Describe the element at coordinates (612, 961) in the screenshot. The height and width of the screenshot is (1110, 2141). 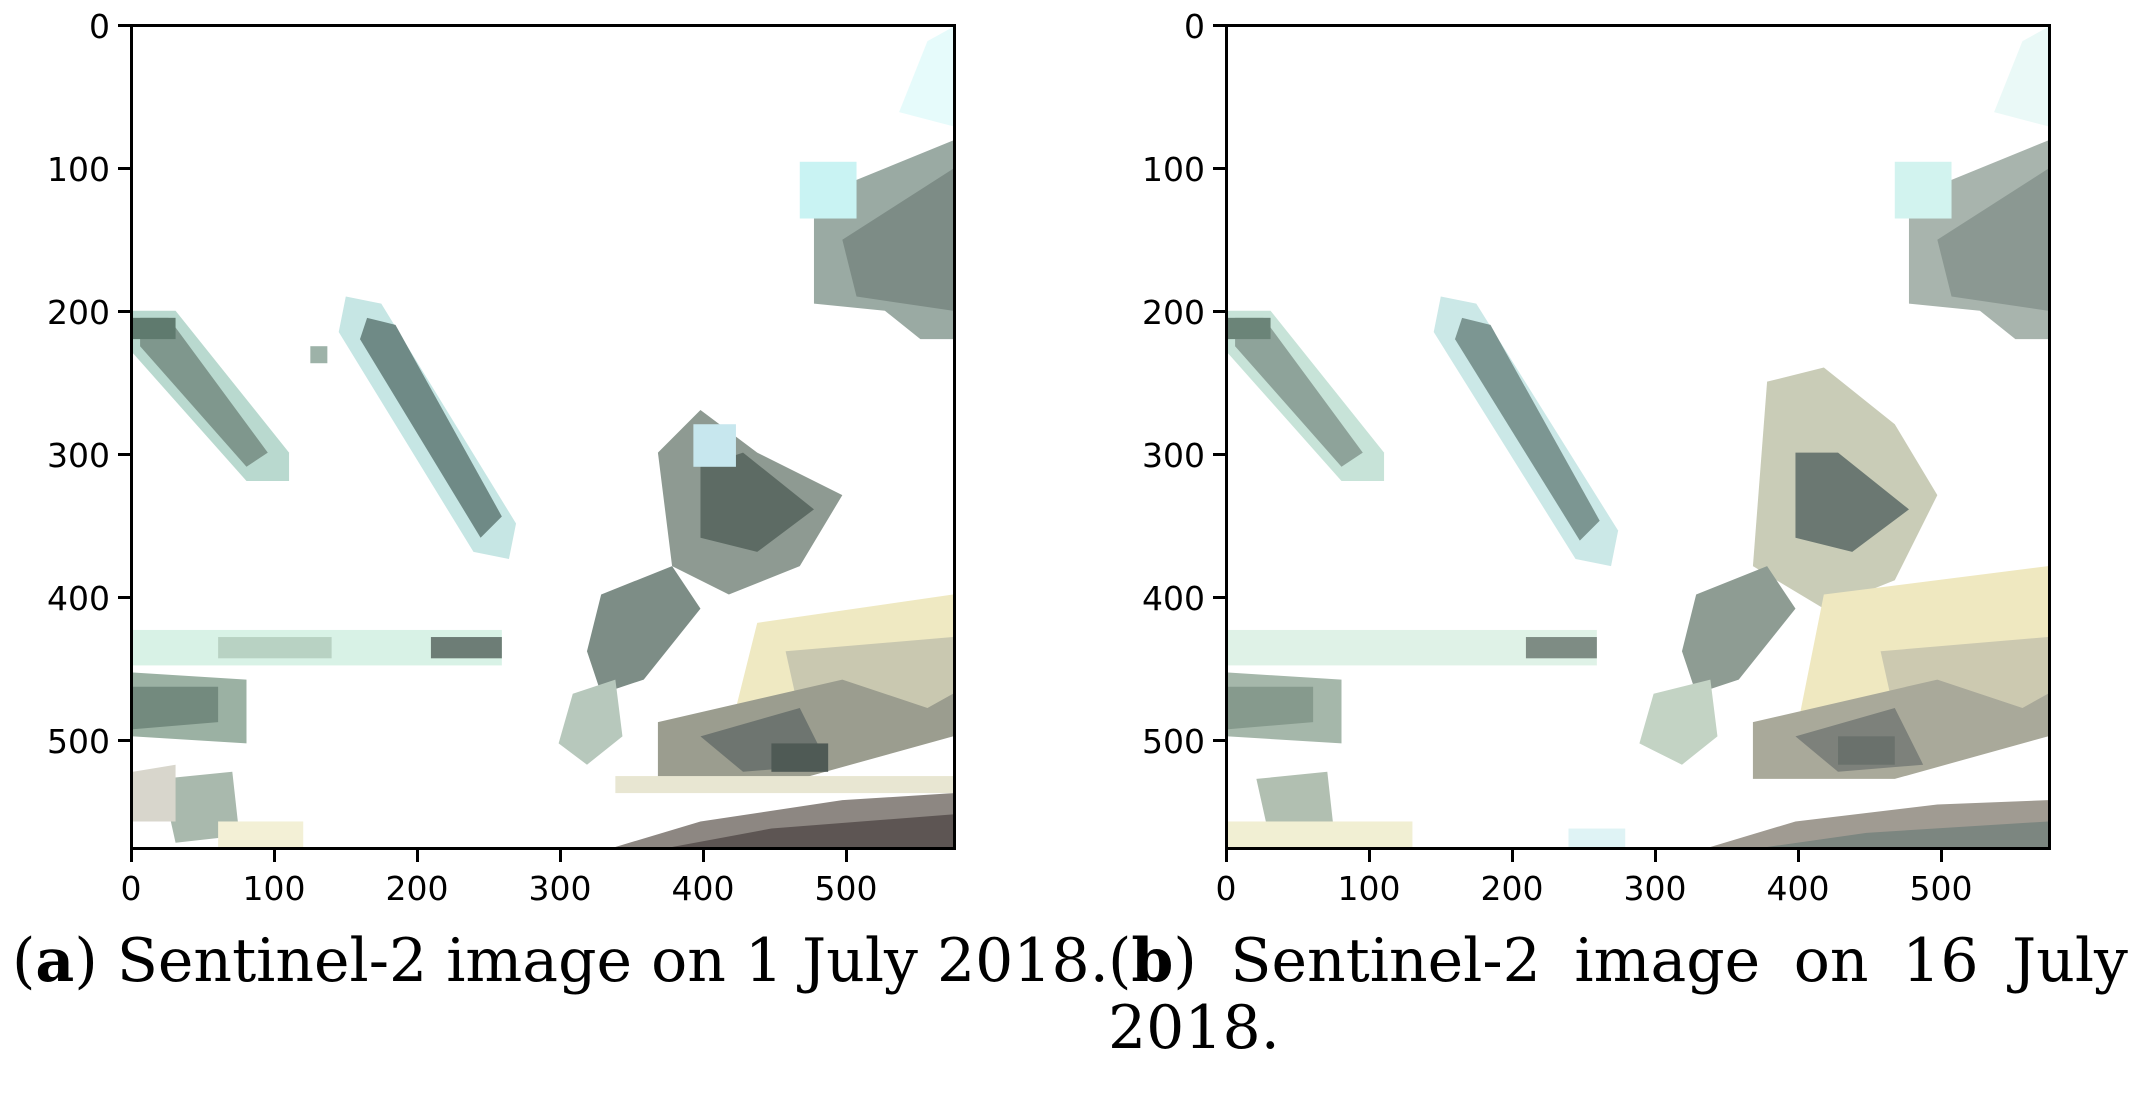
I see `caption-a-text: Sentinel-2 image on 1 July 2018.` at that location.